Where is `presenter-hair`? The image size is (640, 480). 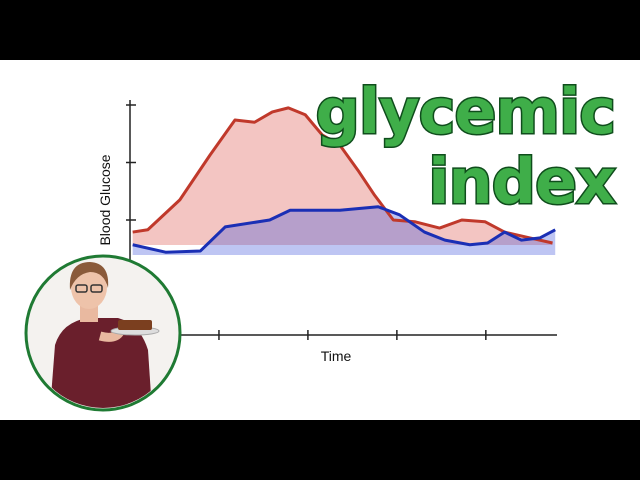 presenter-hair is located at coordinates (89, 276).